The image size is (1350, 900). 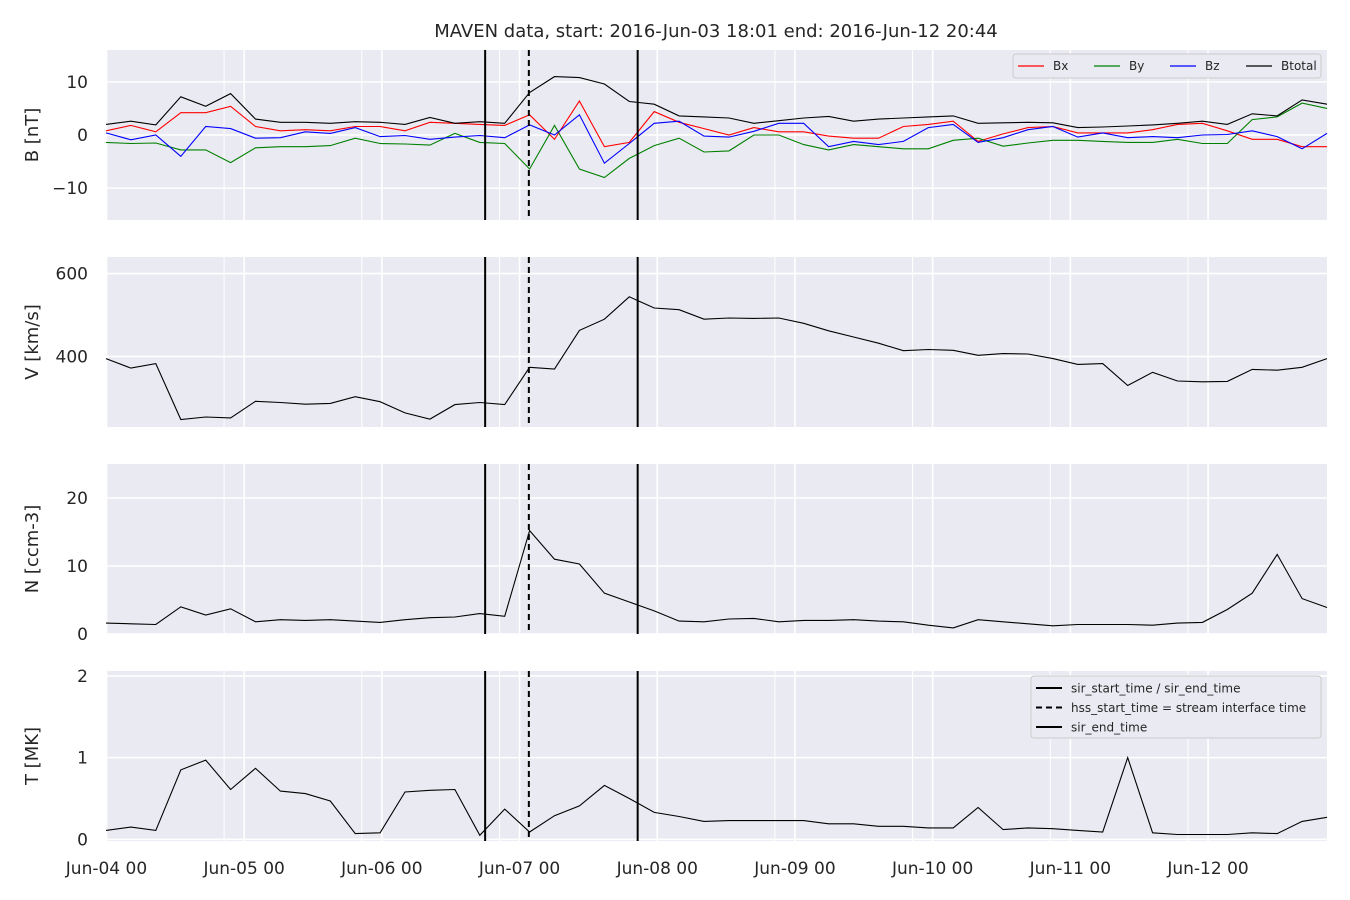 I want to click on legend-b: Bx By Bz Btotal, so click(x=1167, y=66).